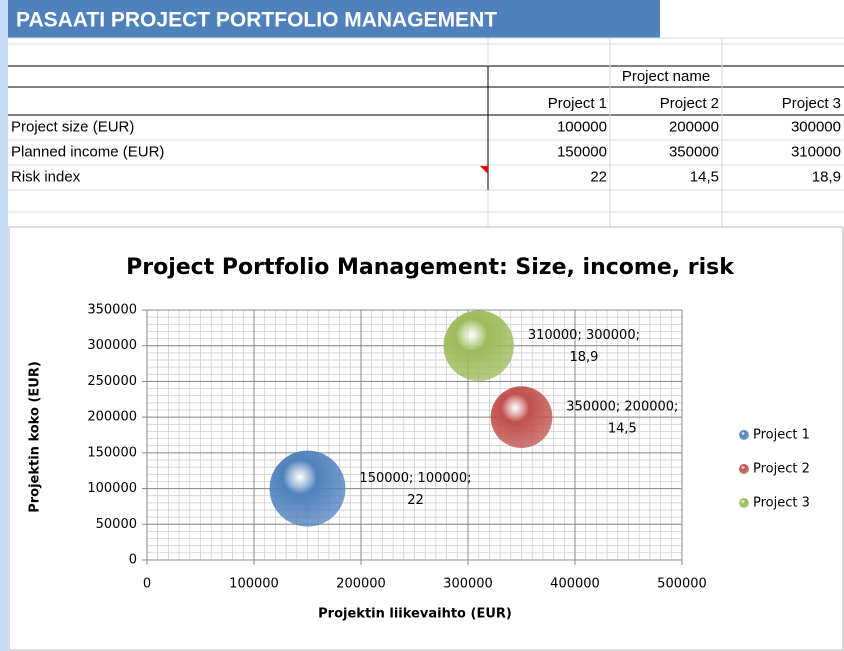  I want to click on y-tick-label: 250000, so click(112, 381).